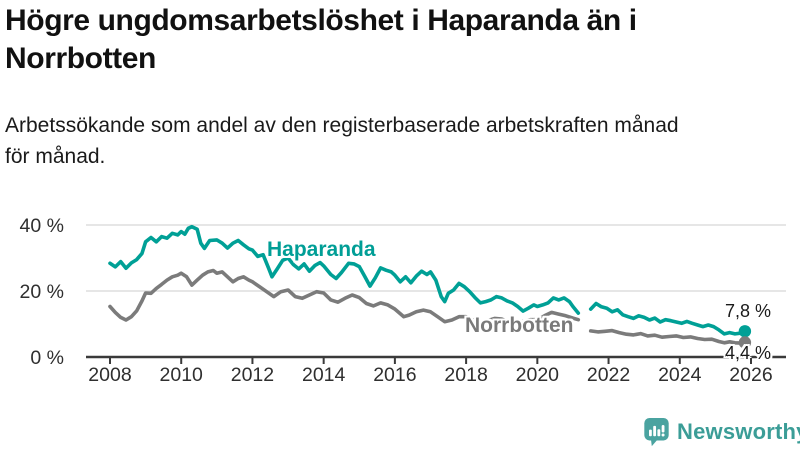  What do you see at coordinates (182, 375) in the screenshot?
I see `x-tick-label: 2010` at bounding box center [182, 375].